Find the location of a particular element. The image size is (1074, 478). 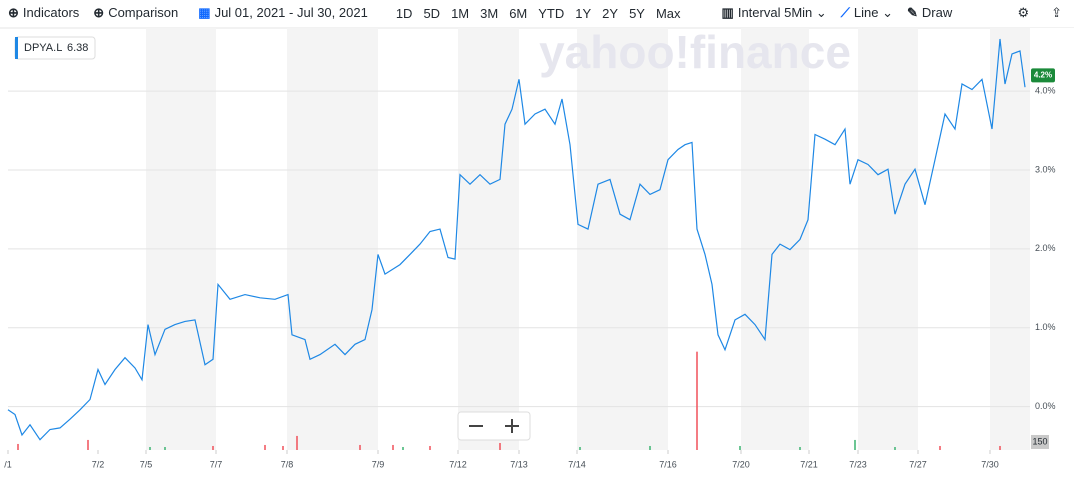

chart-type-button: ⟋ Line ⌄ is located at coordinates (866, 12).